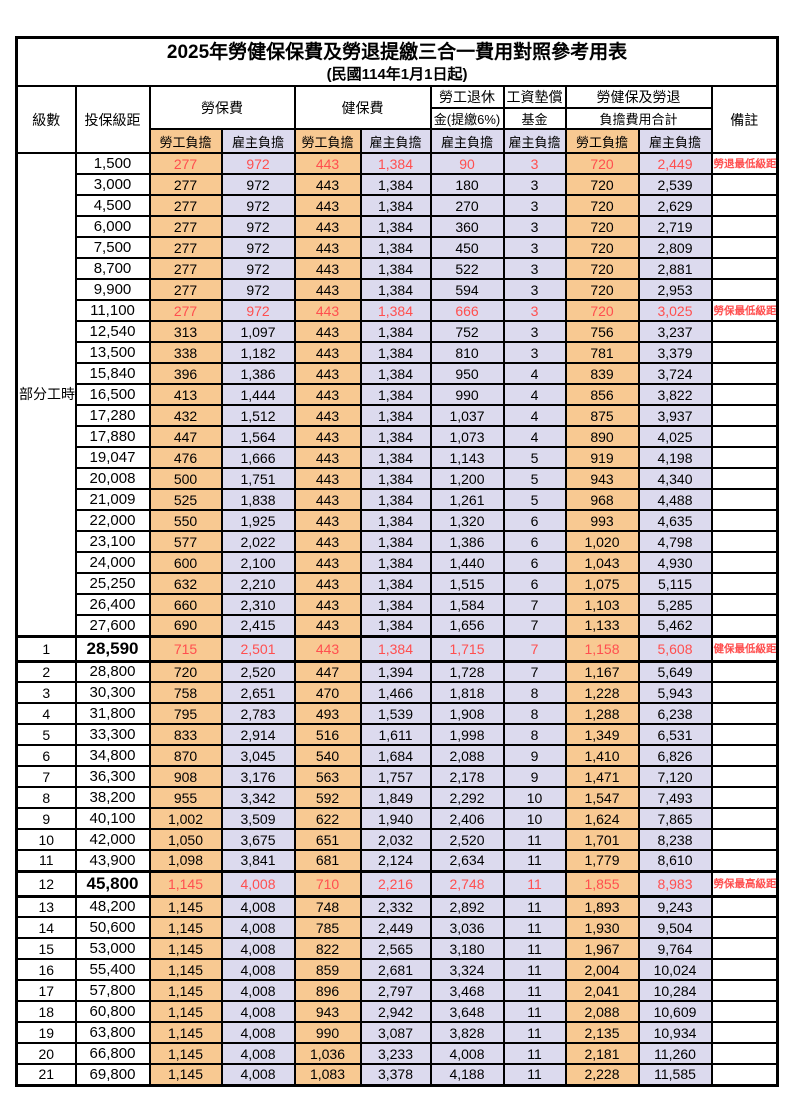 This screenshot has height=1120, width=791. Describe the element at coordinates (185, 520) in the screenshot. I see `value-cell: 550` at that location.